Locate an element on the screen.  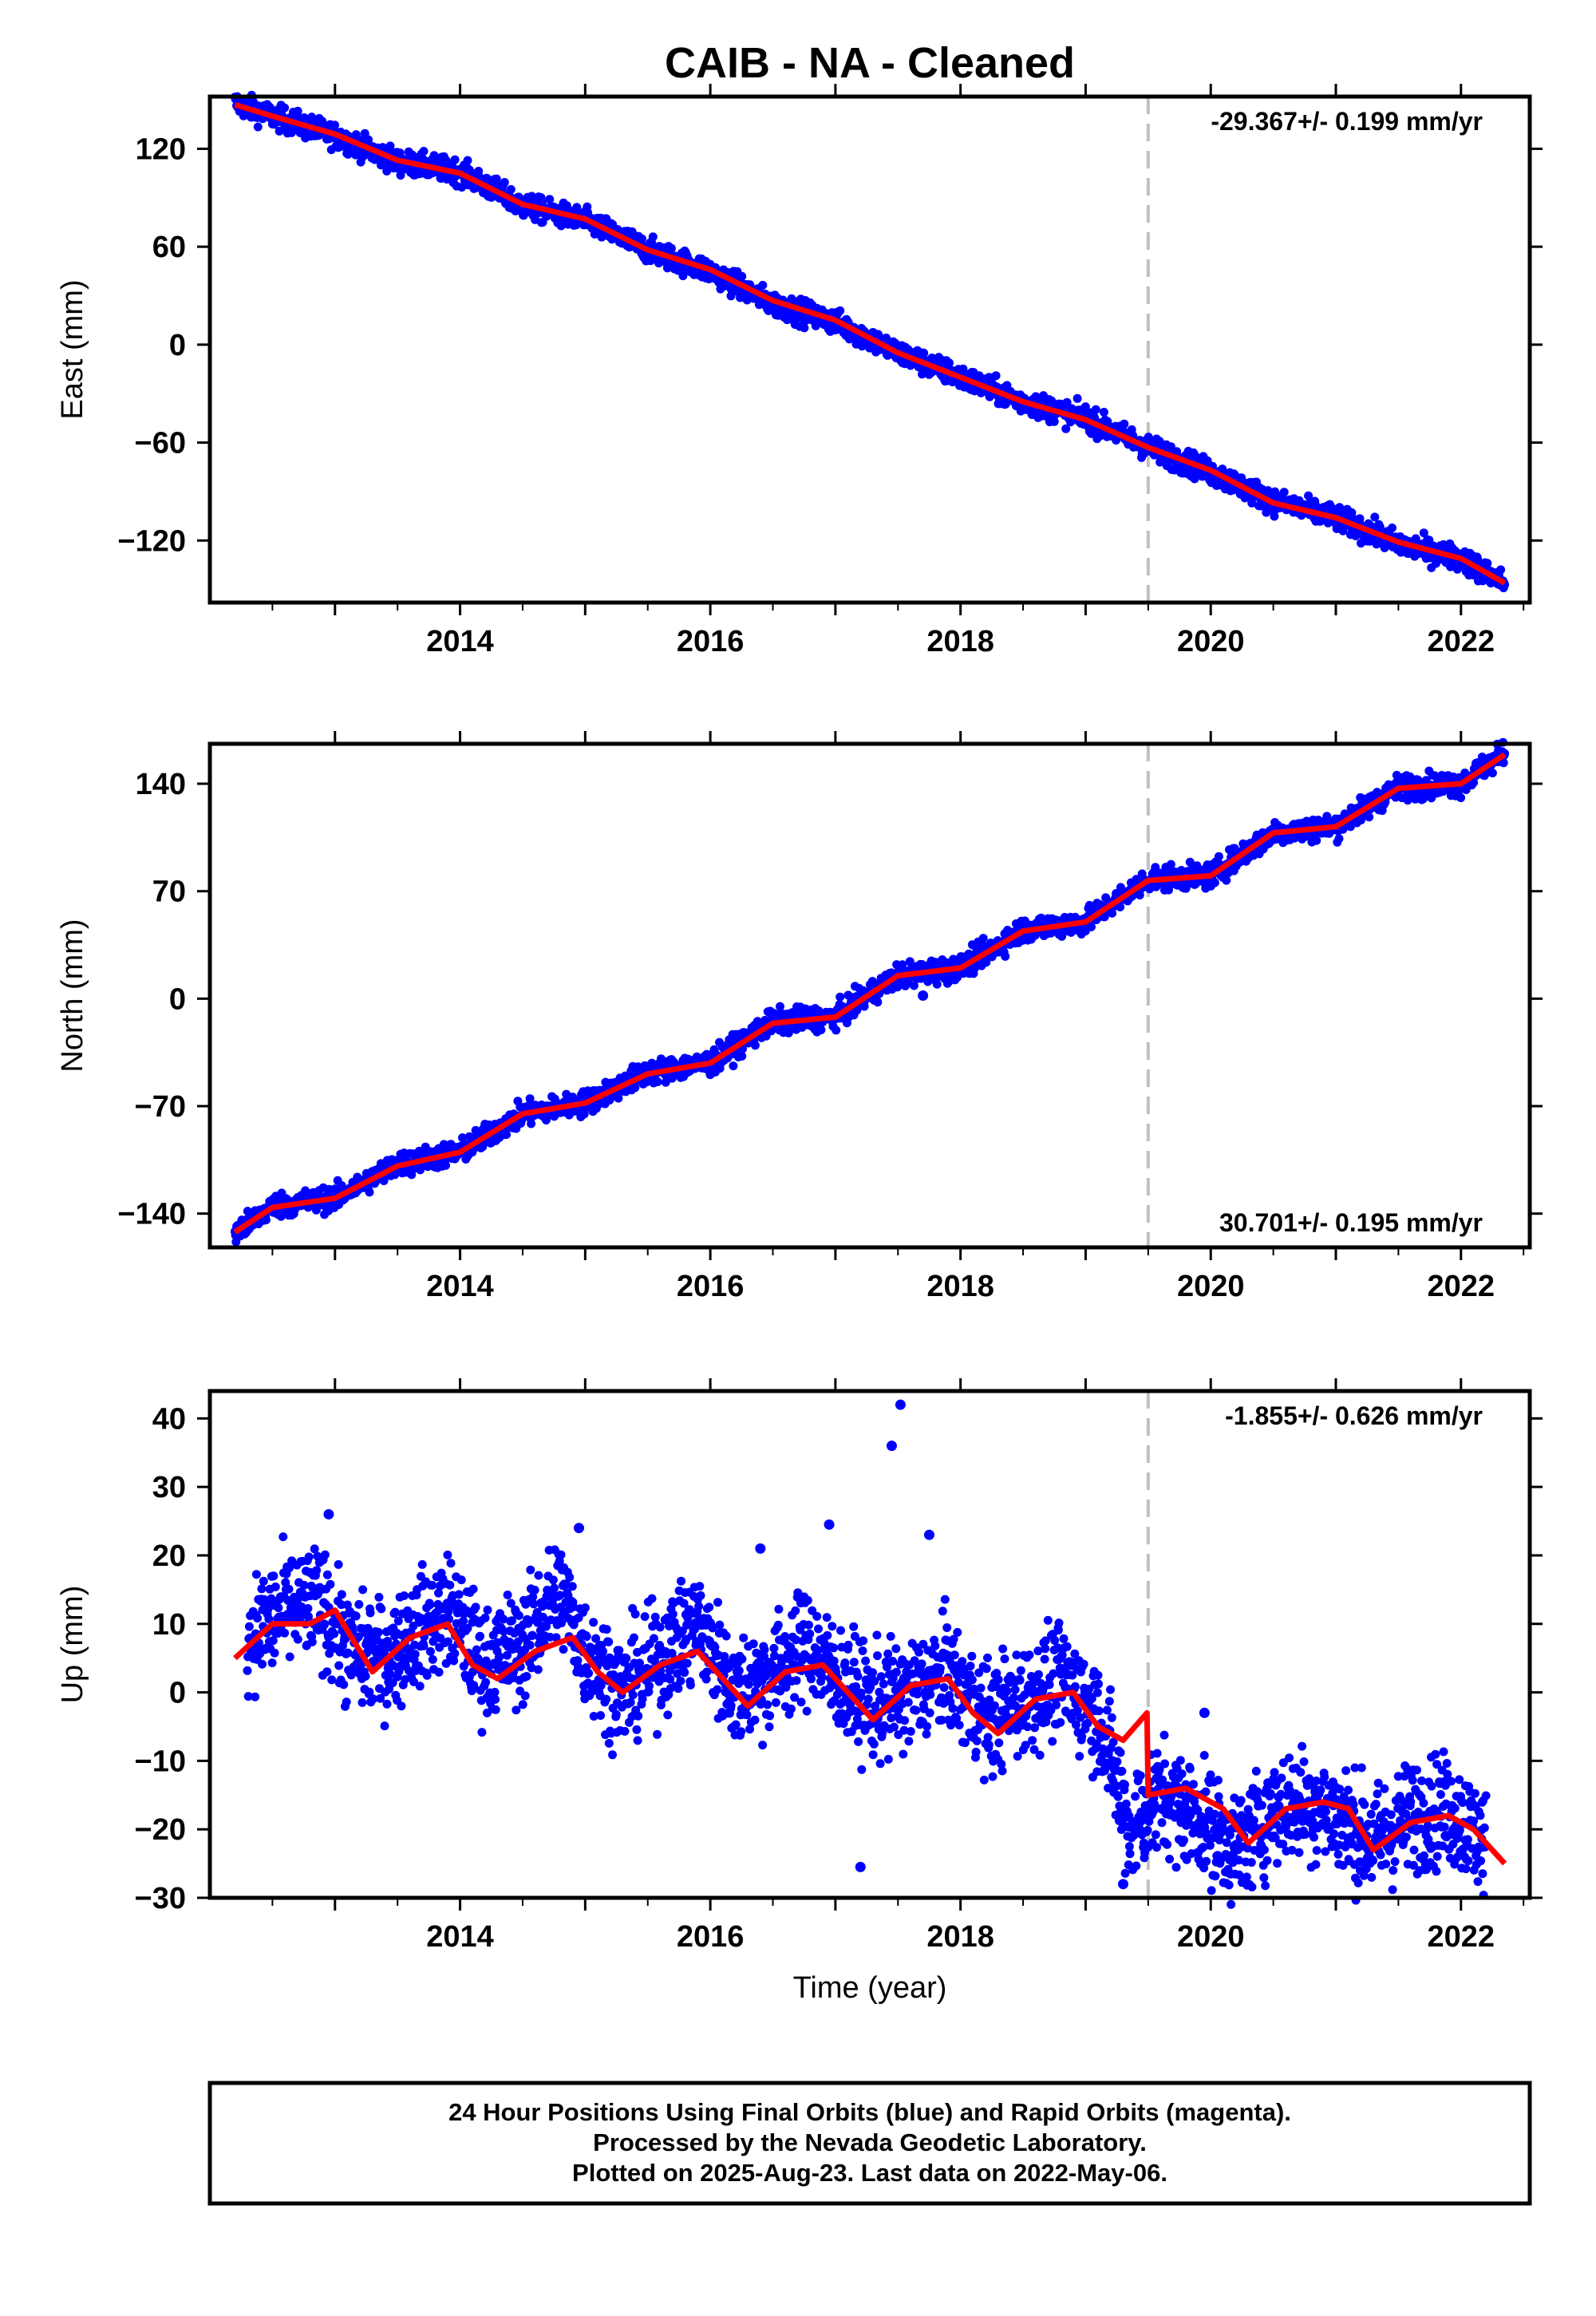
outlier-point is located at coordinates (923, 996).